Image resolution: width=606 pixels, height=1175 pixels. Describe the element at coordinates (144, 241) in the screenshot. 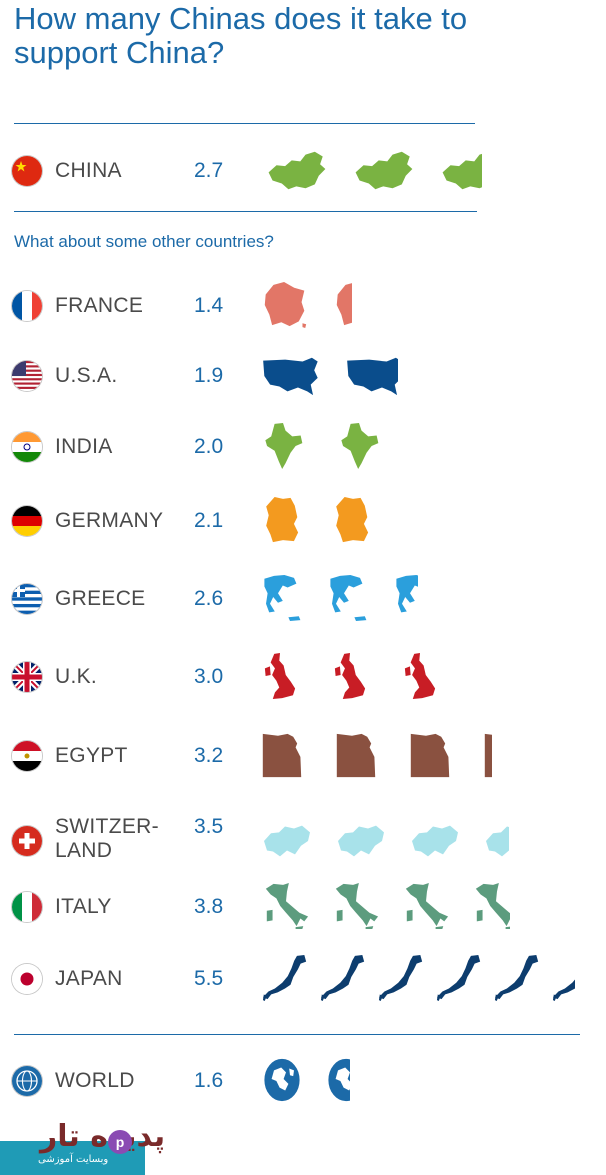

I see `section-subtitle: What about some other countries?` at that location.